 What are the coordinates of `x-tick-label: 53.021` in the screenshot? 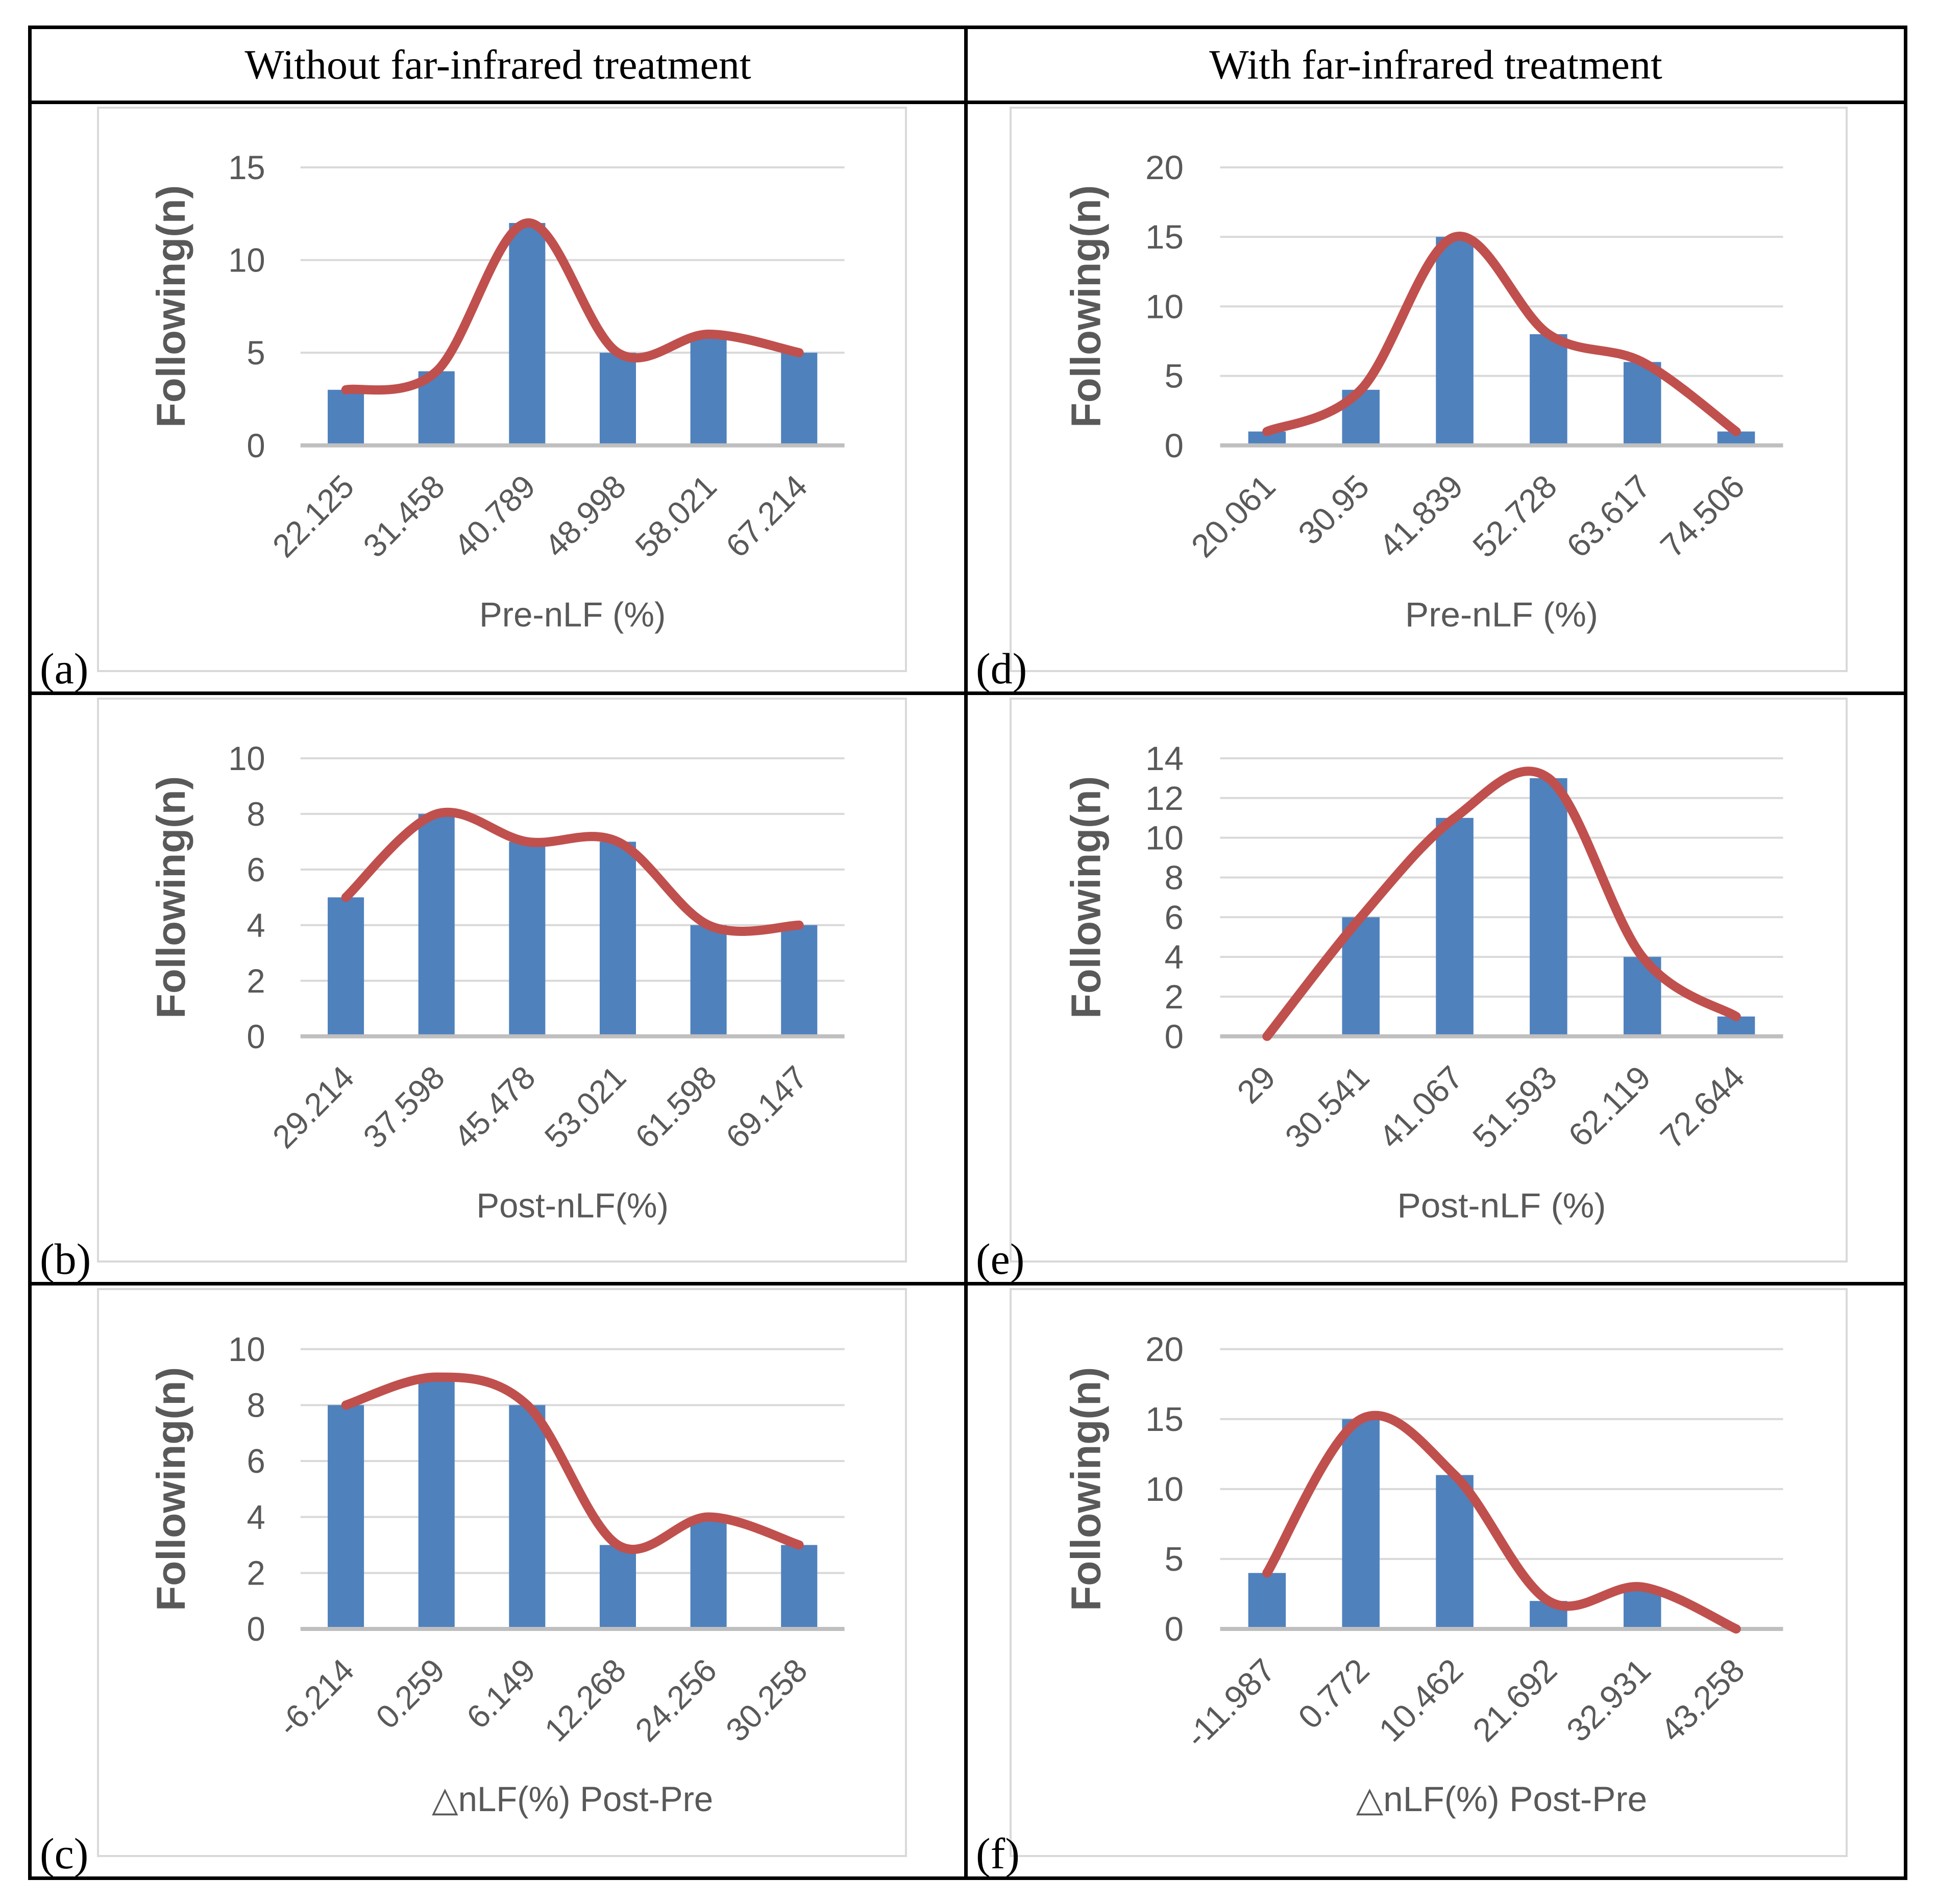 It's located at (585, 1107).